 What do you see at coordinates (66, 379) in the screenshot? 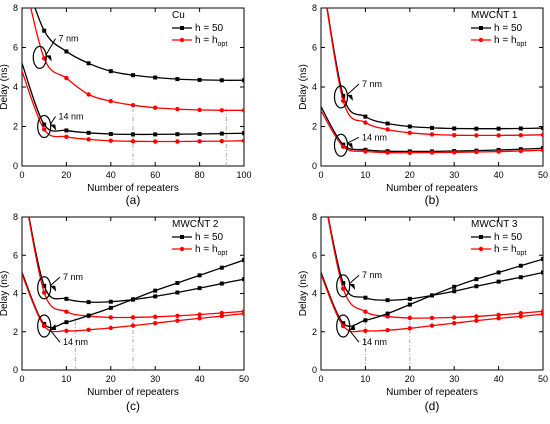
I see `x-tick-label: 10` at bounding box center [66, 379].